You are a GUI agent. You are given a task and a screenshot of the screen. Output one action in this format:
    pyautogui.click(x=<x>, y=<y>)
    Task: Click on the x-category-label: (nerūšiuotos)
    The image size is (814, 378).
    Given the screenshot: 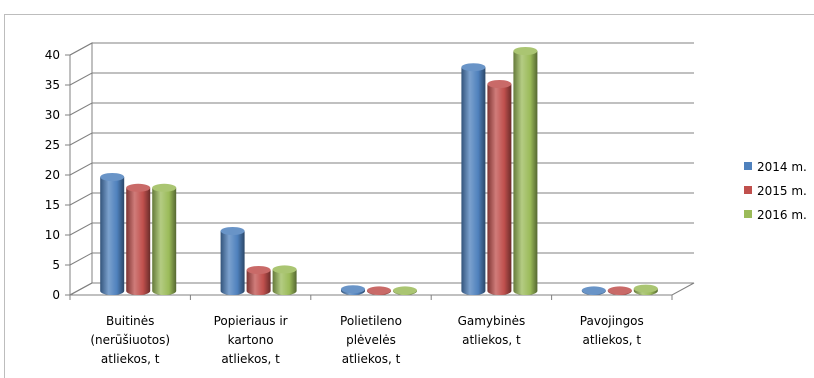 What is the action you would take?
    pyautogui.click(x=130, y=340)
    